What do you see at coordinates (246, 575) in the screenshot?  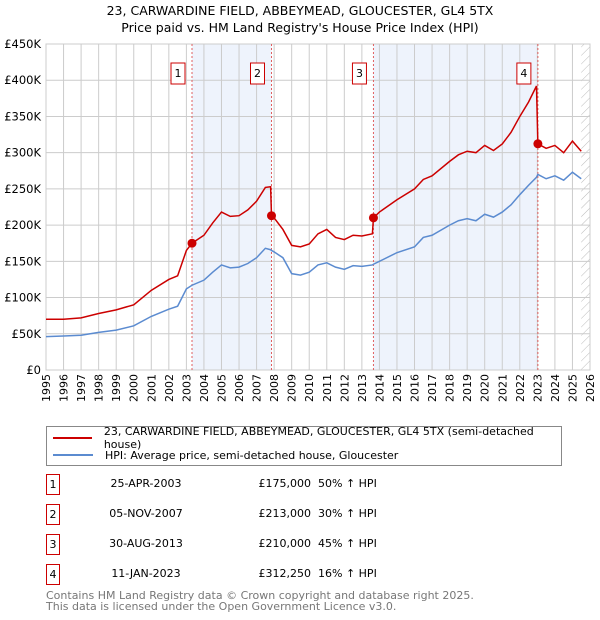 I see `sale-row: 4 11-JAN-2023 £312,250 16% ↑ HPI` at bounding box center [246, 575].